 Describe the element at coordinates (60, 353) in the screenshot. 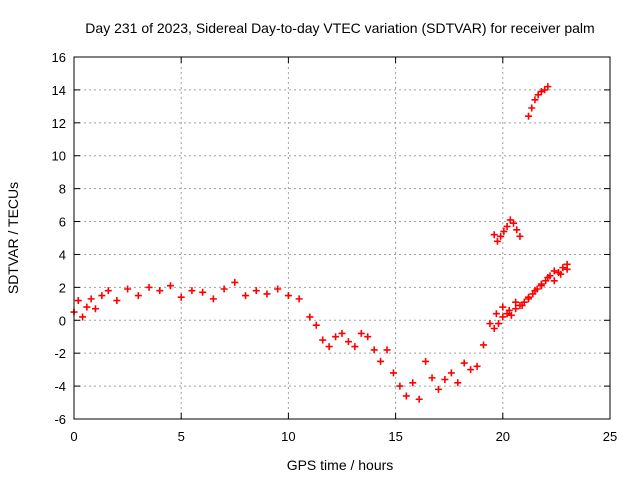

I see `y-tick-label: -2` at that location.